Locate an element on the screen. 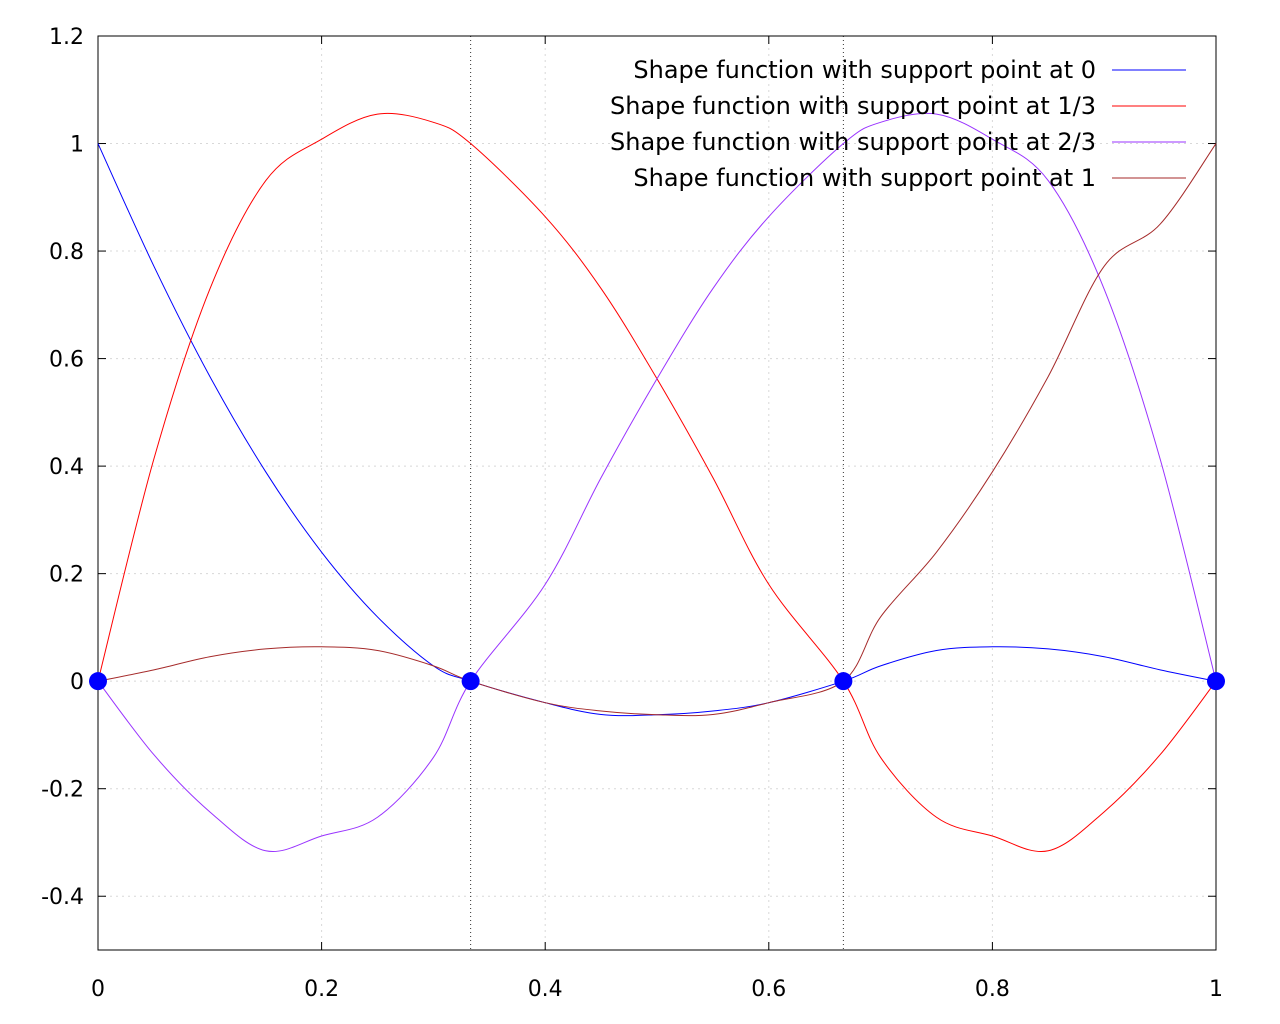 The image size is (1280, 1024). y-tick-label: 1.2 is located at coordinates (66, 37).